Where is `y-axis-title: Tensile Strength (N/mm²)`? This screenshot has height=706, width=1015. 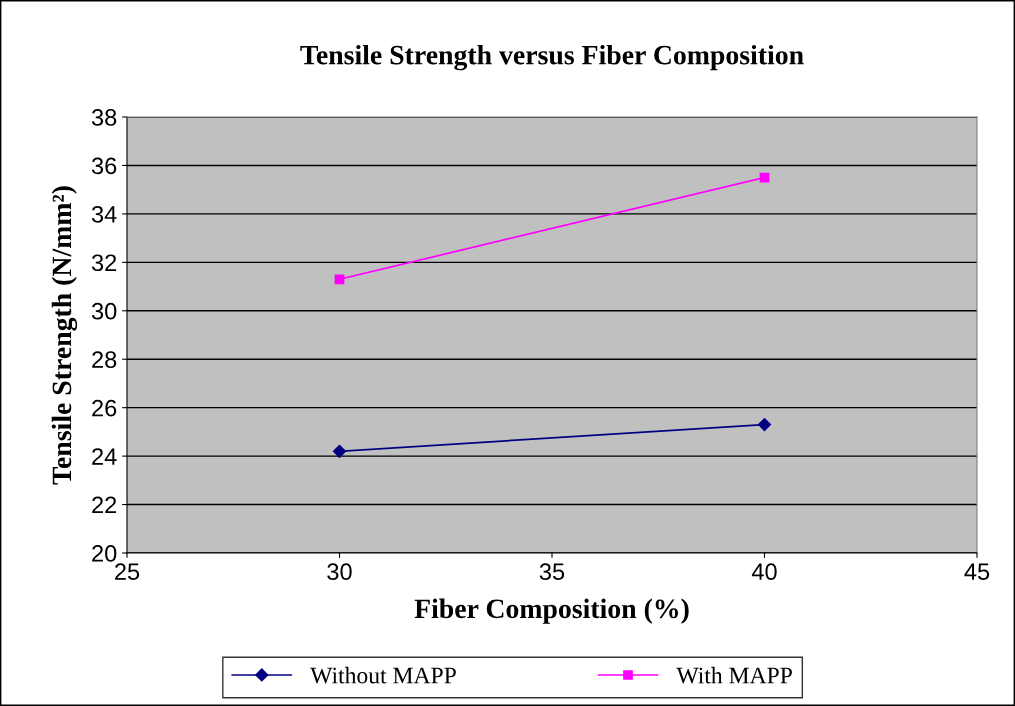
y-axis-title: Tensile Strength (N/mm²) is located at coordinates (64, 335).